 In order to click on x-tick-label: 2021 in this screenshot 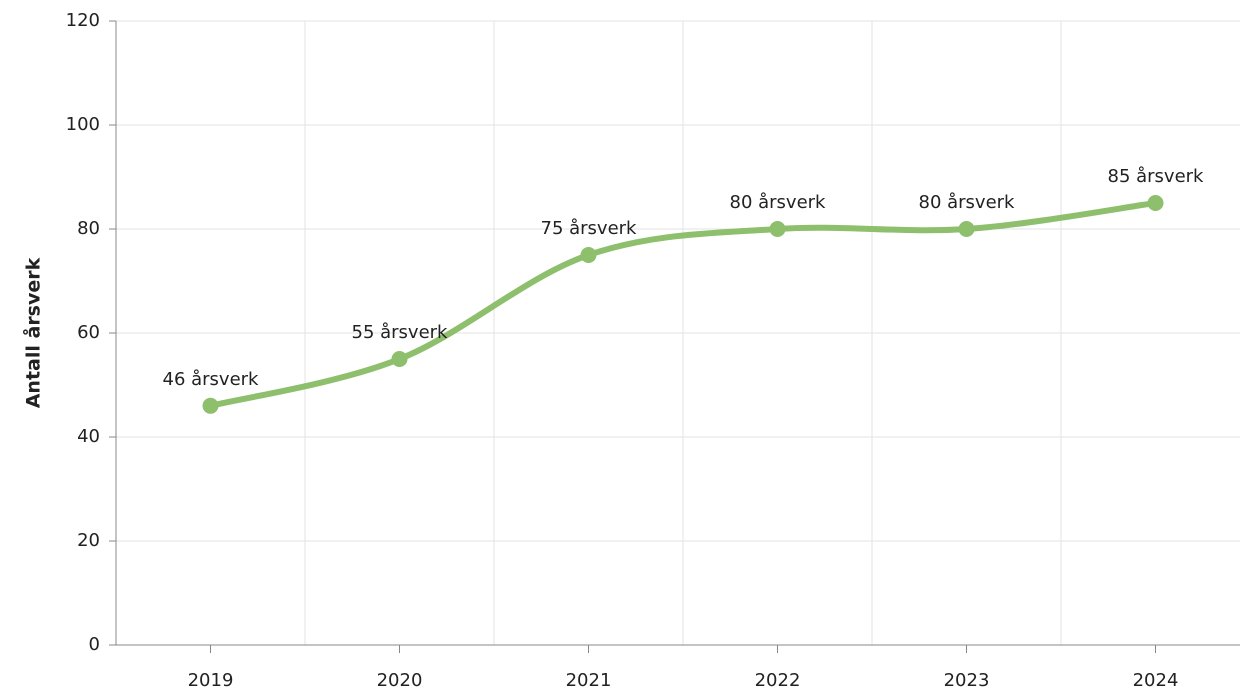, I will do `click(589, 680)`.